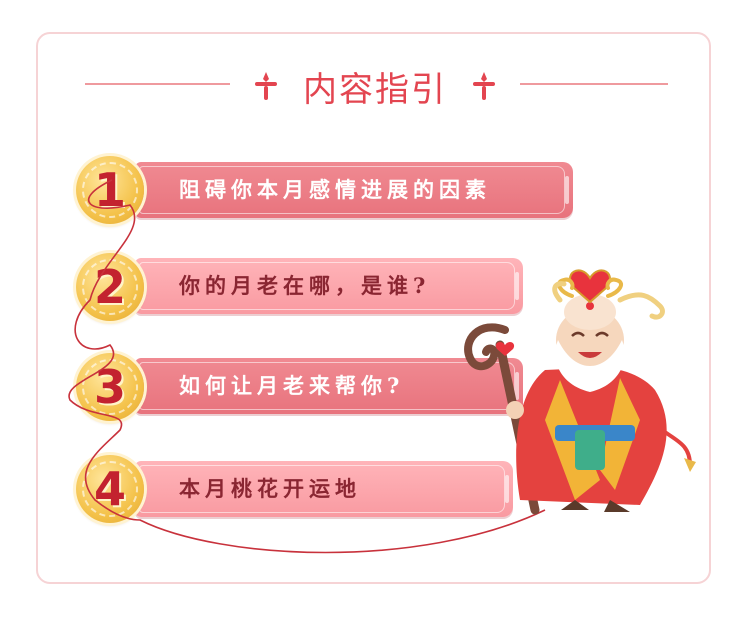 The image size is (750, 621). I want to click on item-1-bar, so click(354, 190).